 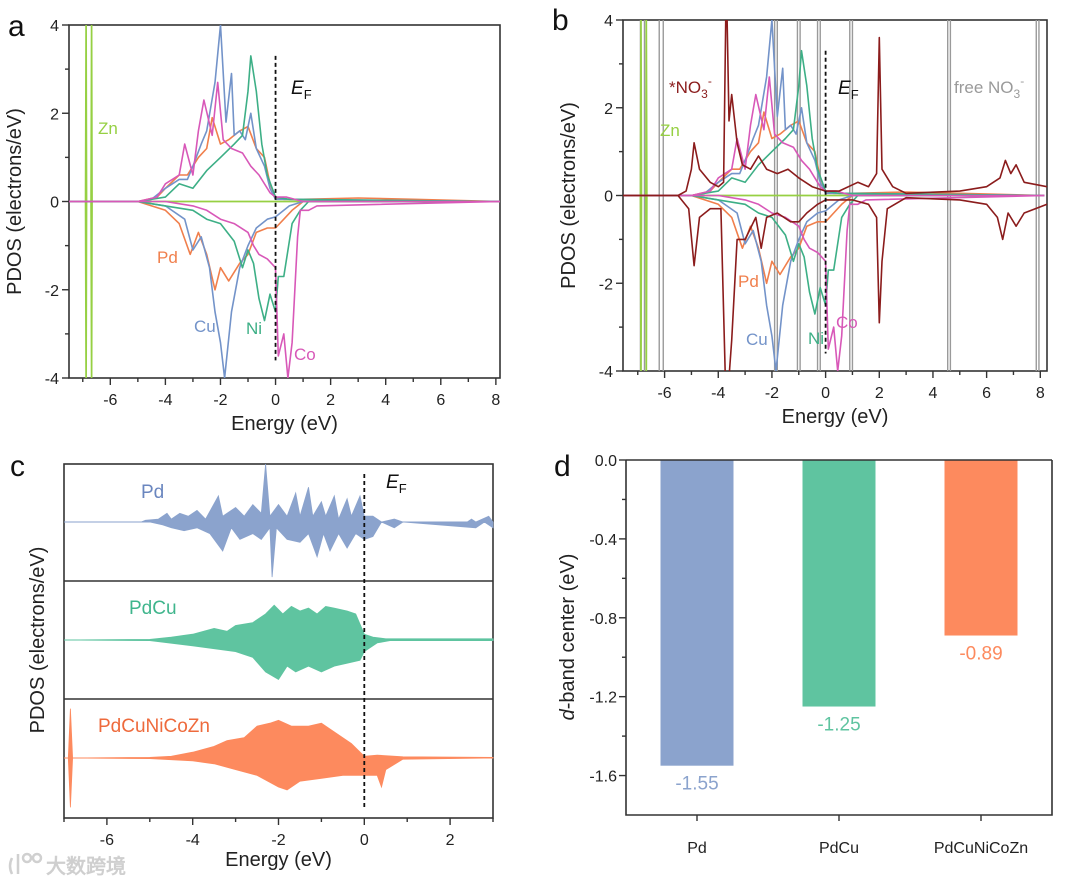 What do you see at coordinates (603, 619) in the screenshot?
I see `panel-d-y-tick-label: -0.8` at bounding box center [603, 619].